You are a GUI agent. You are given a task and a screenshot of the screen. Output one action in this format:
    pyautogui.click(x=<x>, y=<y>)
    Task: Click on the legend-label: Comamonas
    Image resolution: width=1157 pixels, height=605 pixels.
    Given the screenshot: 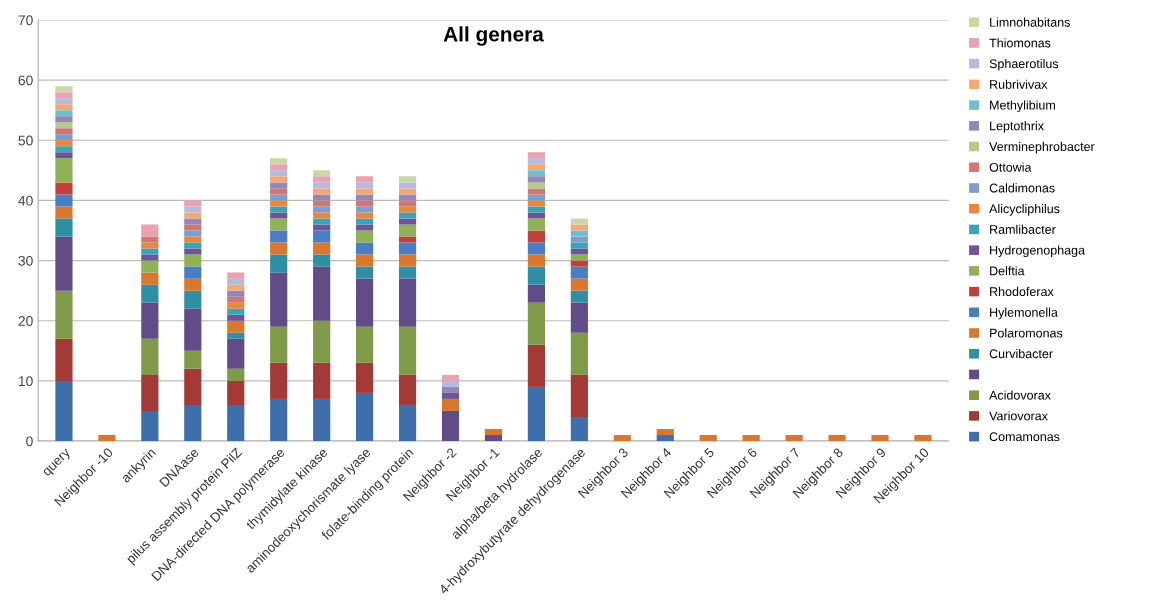 What is the action you would take?
    pyautogui.click(x=1024, y=437)
    